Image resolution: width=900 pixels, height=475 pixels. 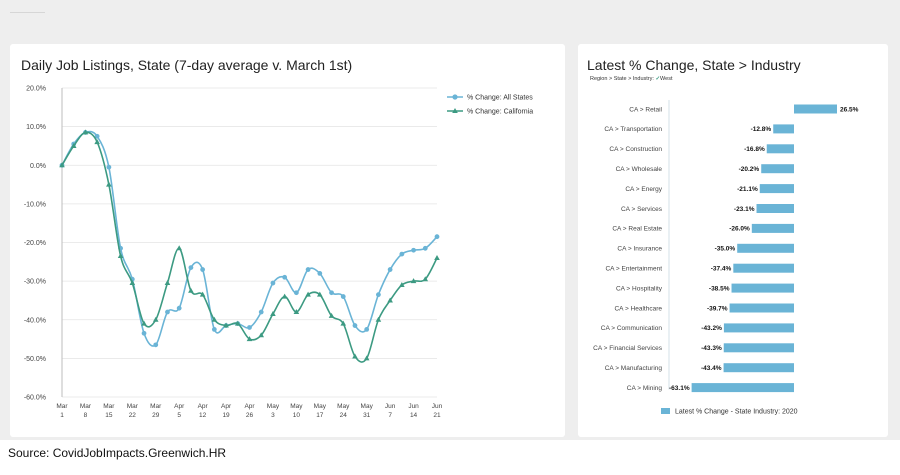 What do you see at coordinates (203, 415) in the screenshot?
I see `x-tick-day: 12` at bounding box center [203, 415].